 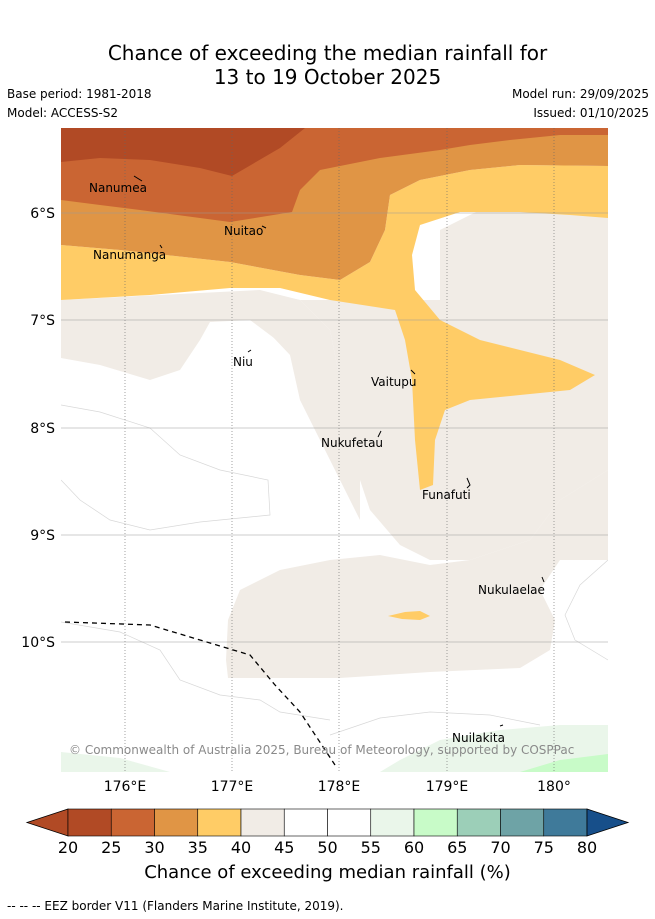 I want to click on lat-label: 7°S, so click(x=42, y=321).